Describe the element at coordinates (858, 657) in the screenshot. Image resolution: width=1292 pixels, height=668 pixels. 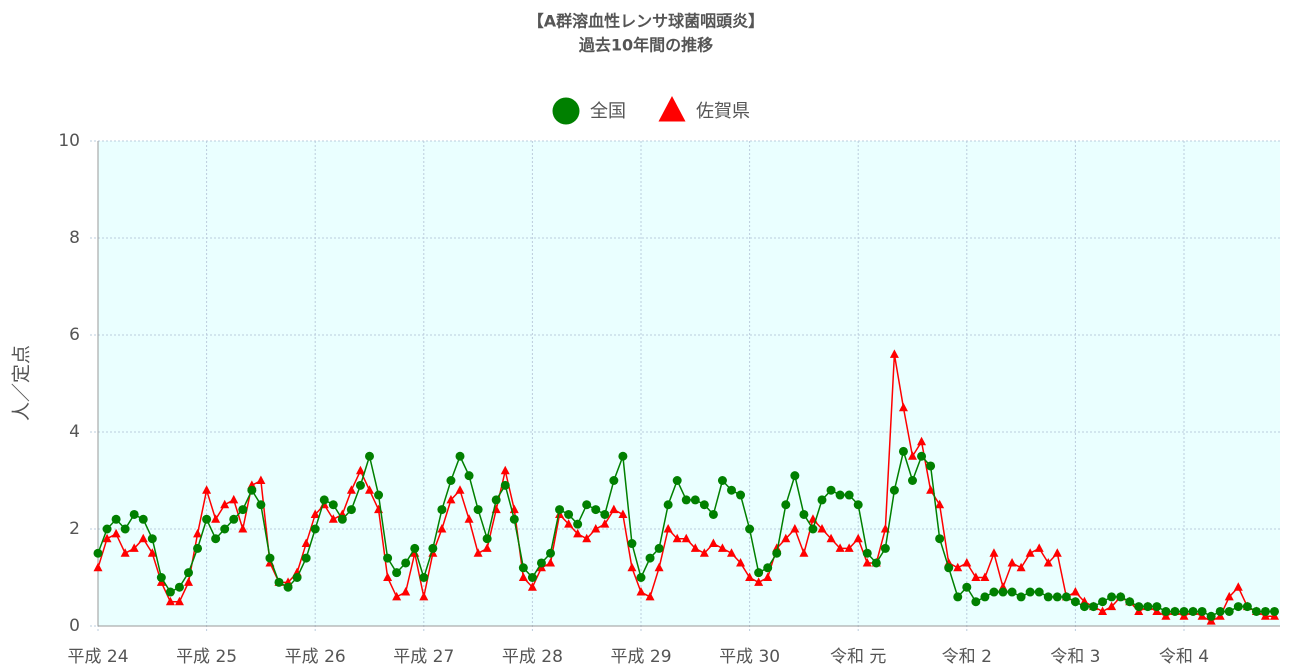
I see `x-tick-label: 令和 元` at that location.